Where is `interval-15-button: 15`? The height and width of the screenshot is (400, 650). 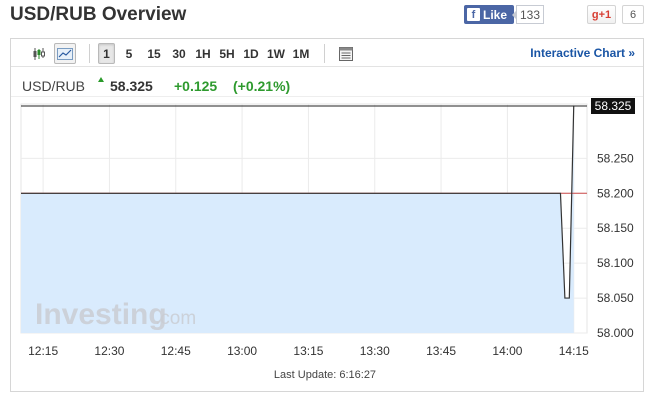 interval-15-button: 15 is located at coordinates (154, 53).